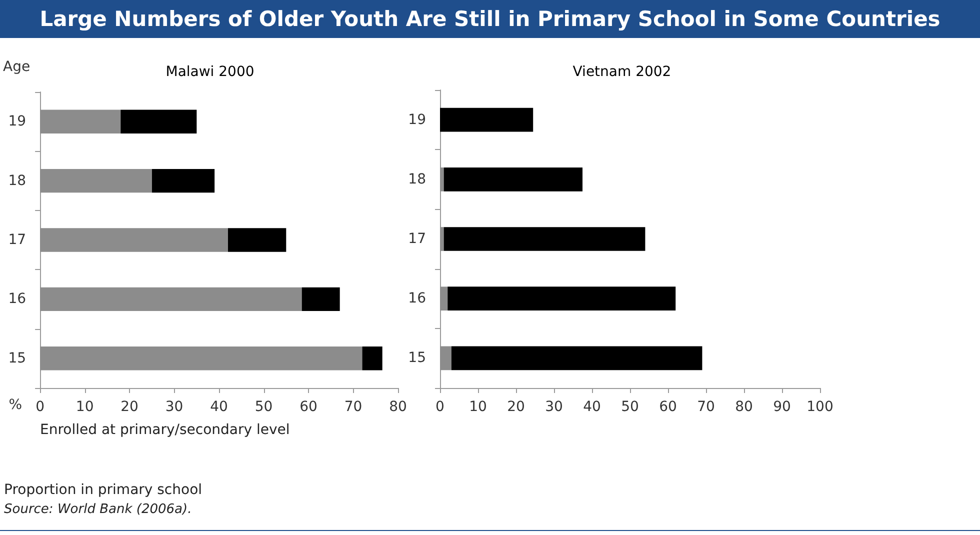 This screenshot has height=535, width=980. Describe the element at coordinates (622, 72) in the screenshot. I see `chart-title: Vietnam 2002` at that location.